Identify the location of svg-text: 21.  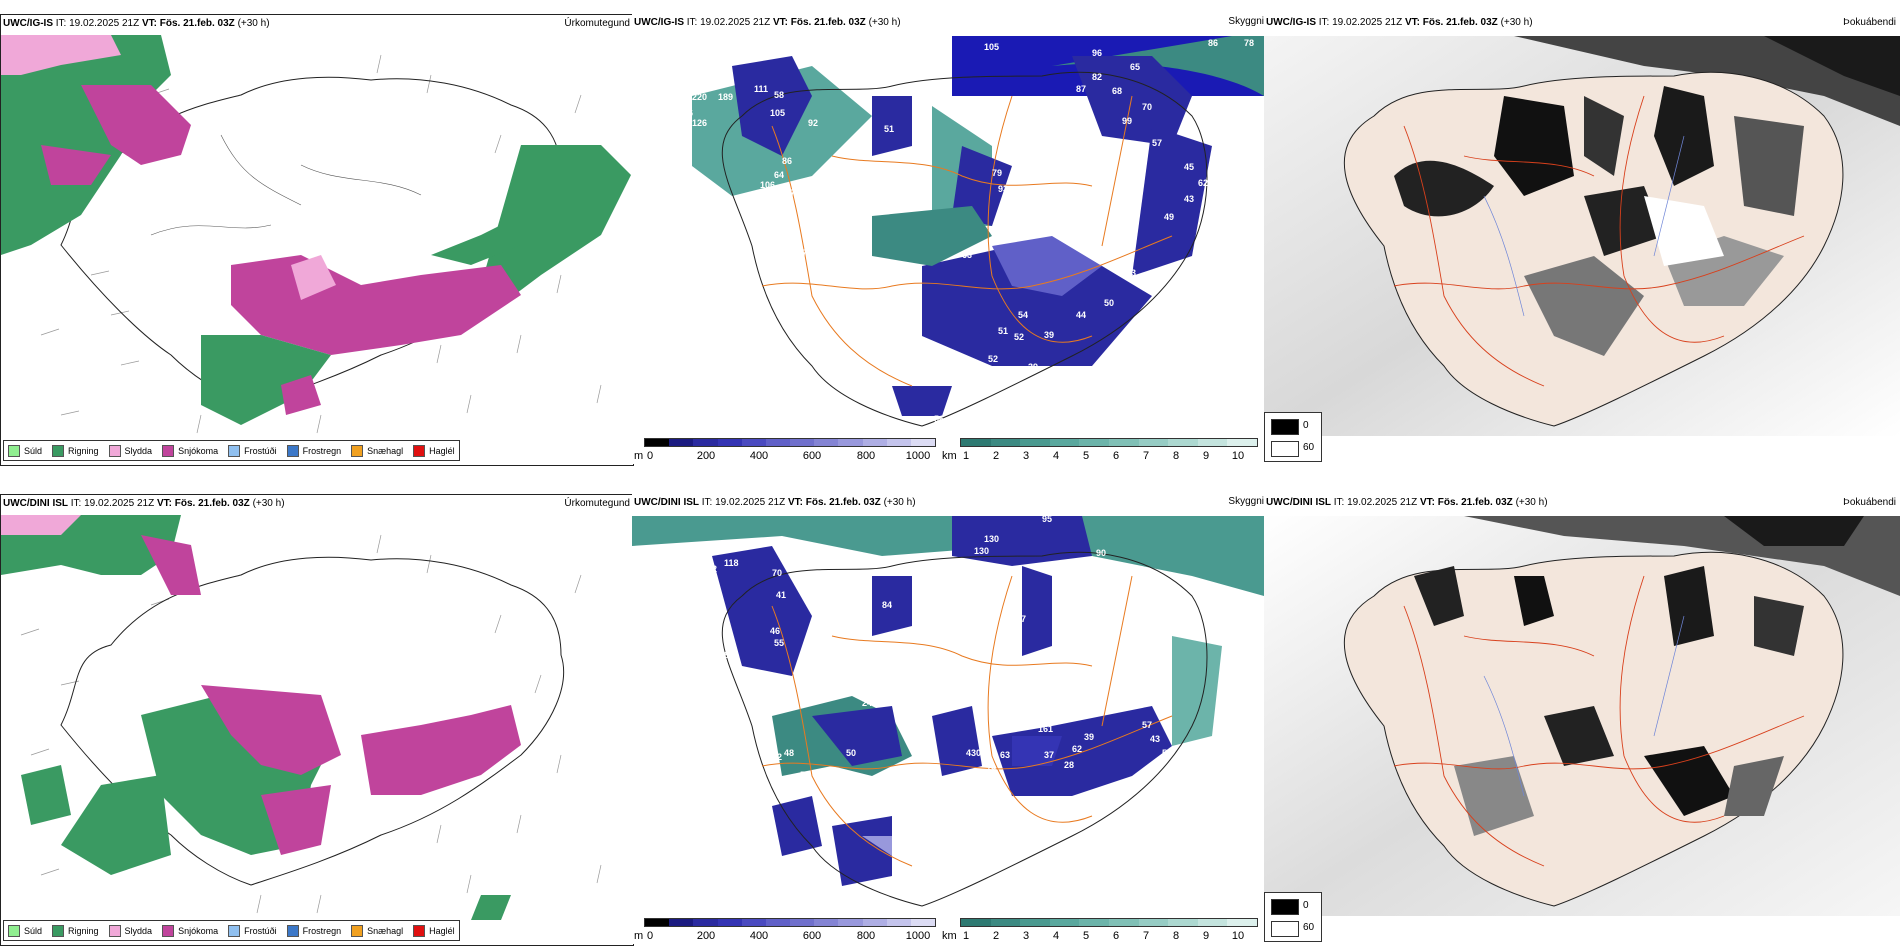
(709, 251).